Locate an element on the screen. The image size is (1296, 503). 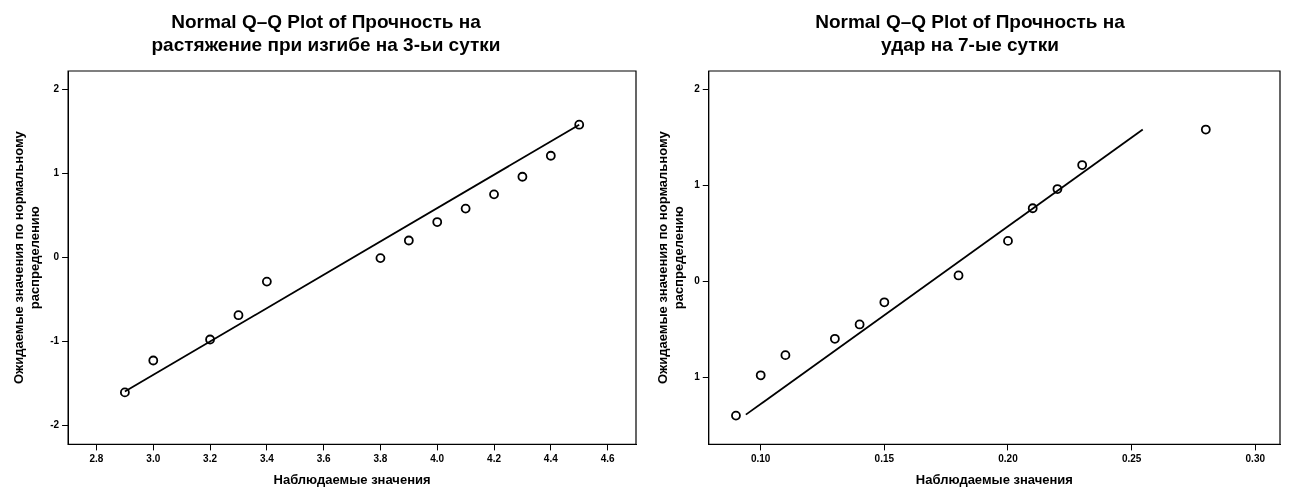
x-tick-label: 2.8 is located at coordinates (96, 459).